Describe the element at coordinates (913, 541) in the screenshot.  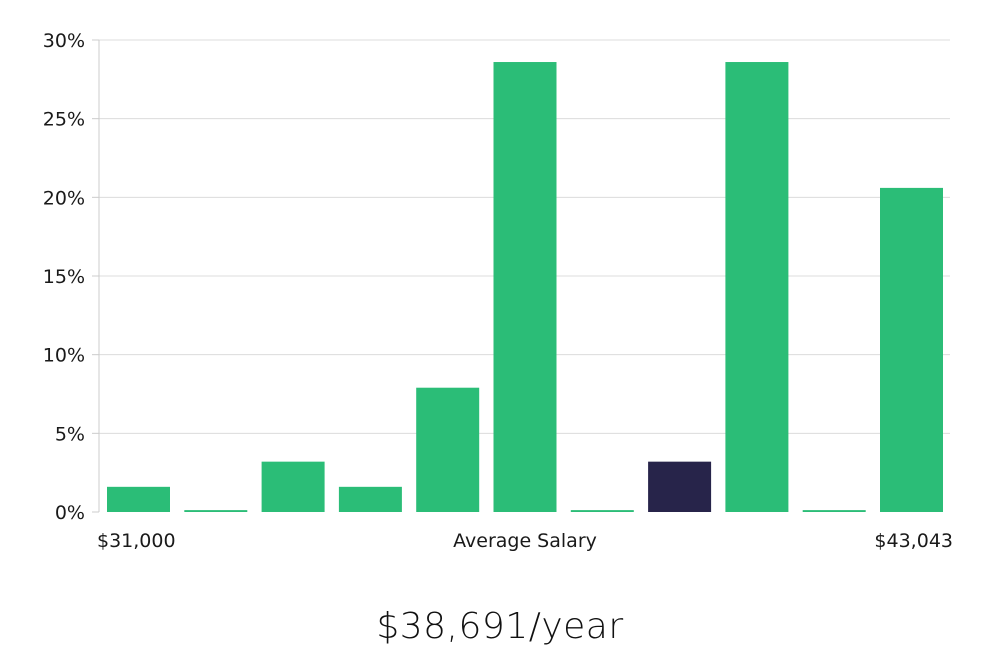
I see `x-axis-end-label: $43,043` at that location.